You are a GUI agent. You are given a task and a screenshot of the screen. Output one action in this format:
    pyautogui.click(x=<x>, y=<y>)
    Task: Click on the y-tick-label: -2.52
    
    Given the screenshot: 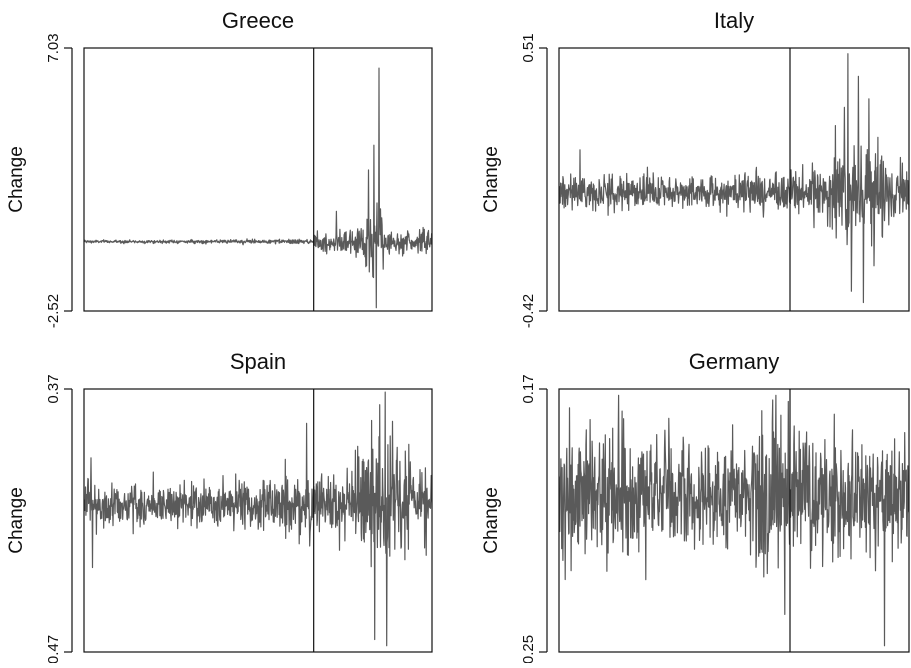 What is the action you would take?
    pyautogui.click(x=53, y=311)
    